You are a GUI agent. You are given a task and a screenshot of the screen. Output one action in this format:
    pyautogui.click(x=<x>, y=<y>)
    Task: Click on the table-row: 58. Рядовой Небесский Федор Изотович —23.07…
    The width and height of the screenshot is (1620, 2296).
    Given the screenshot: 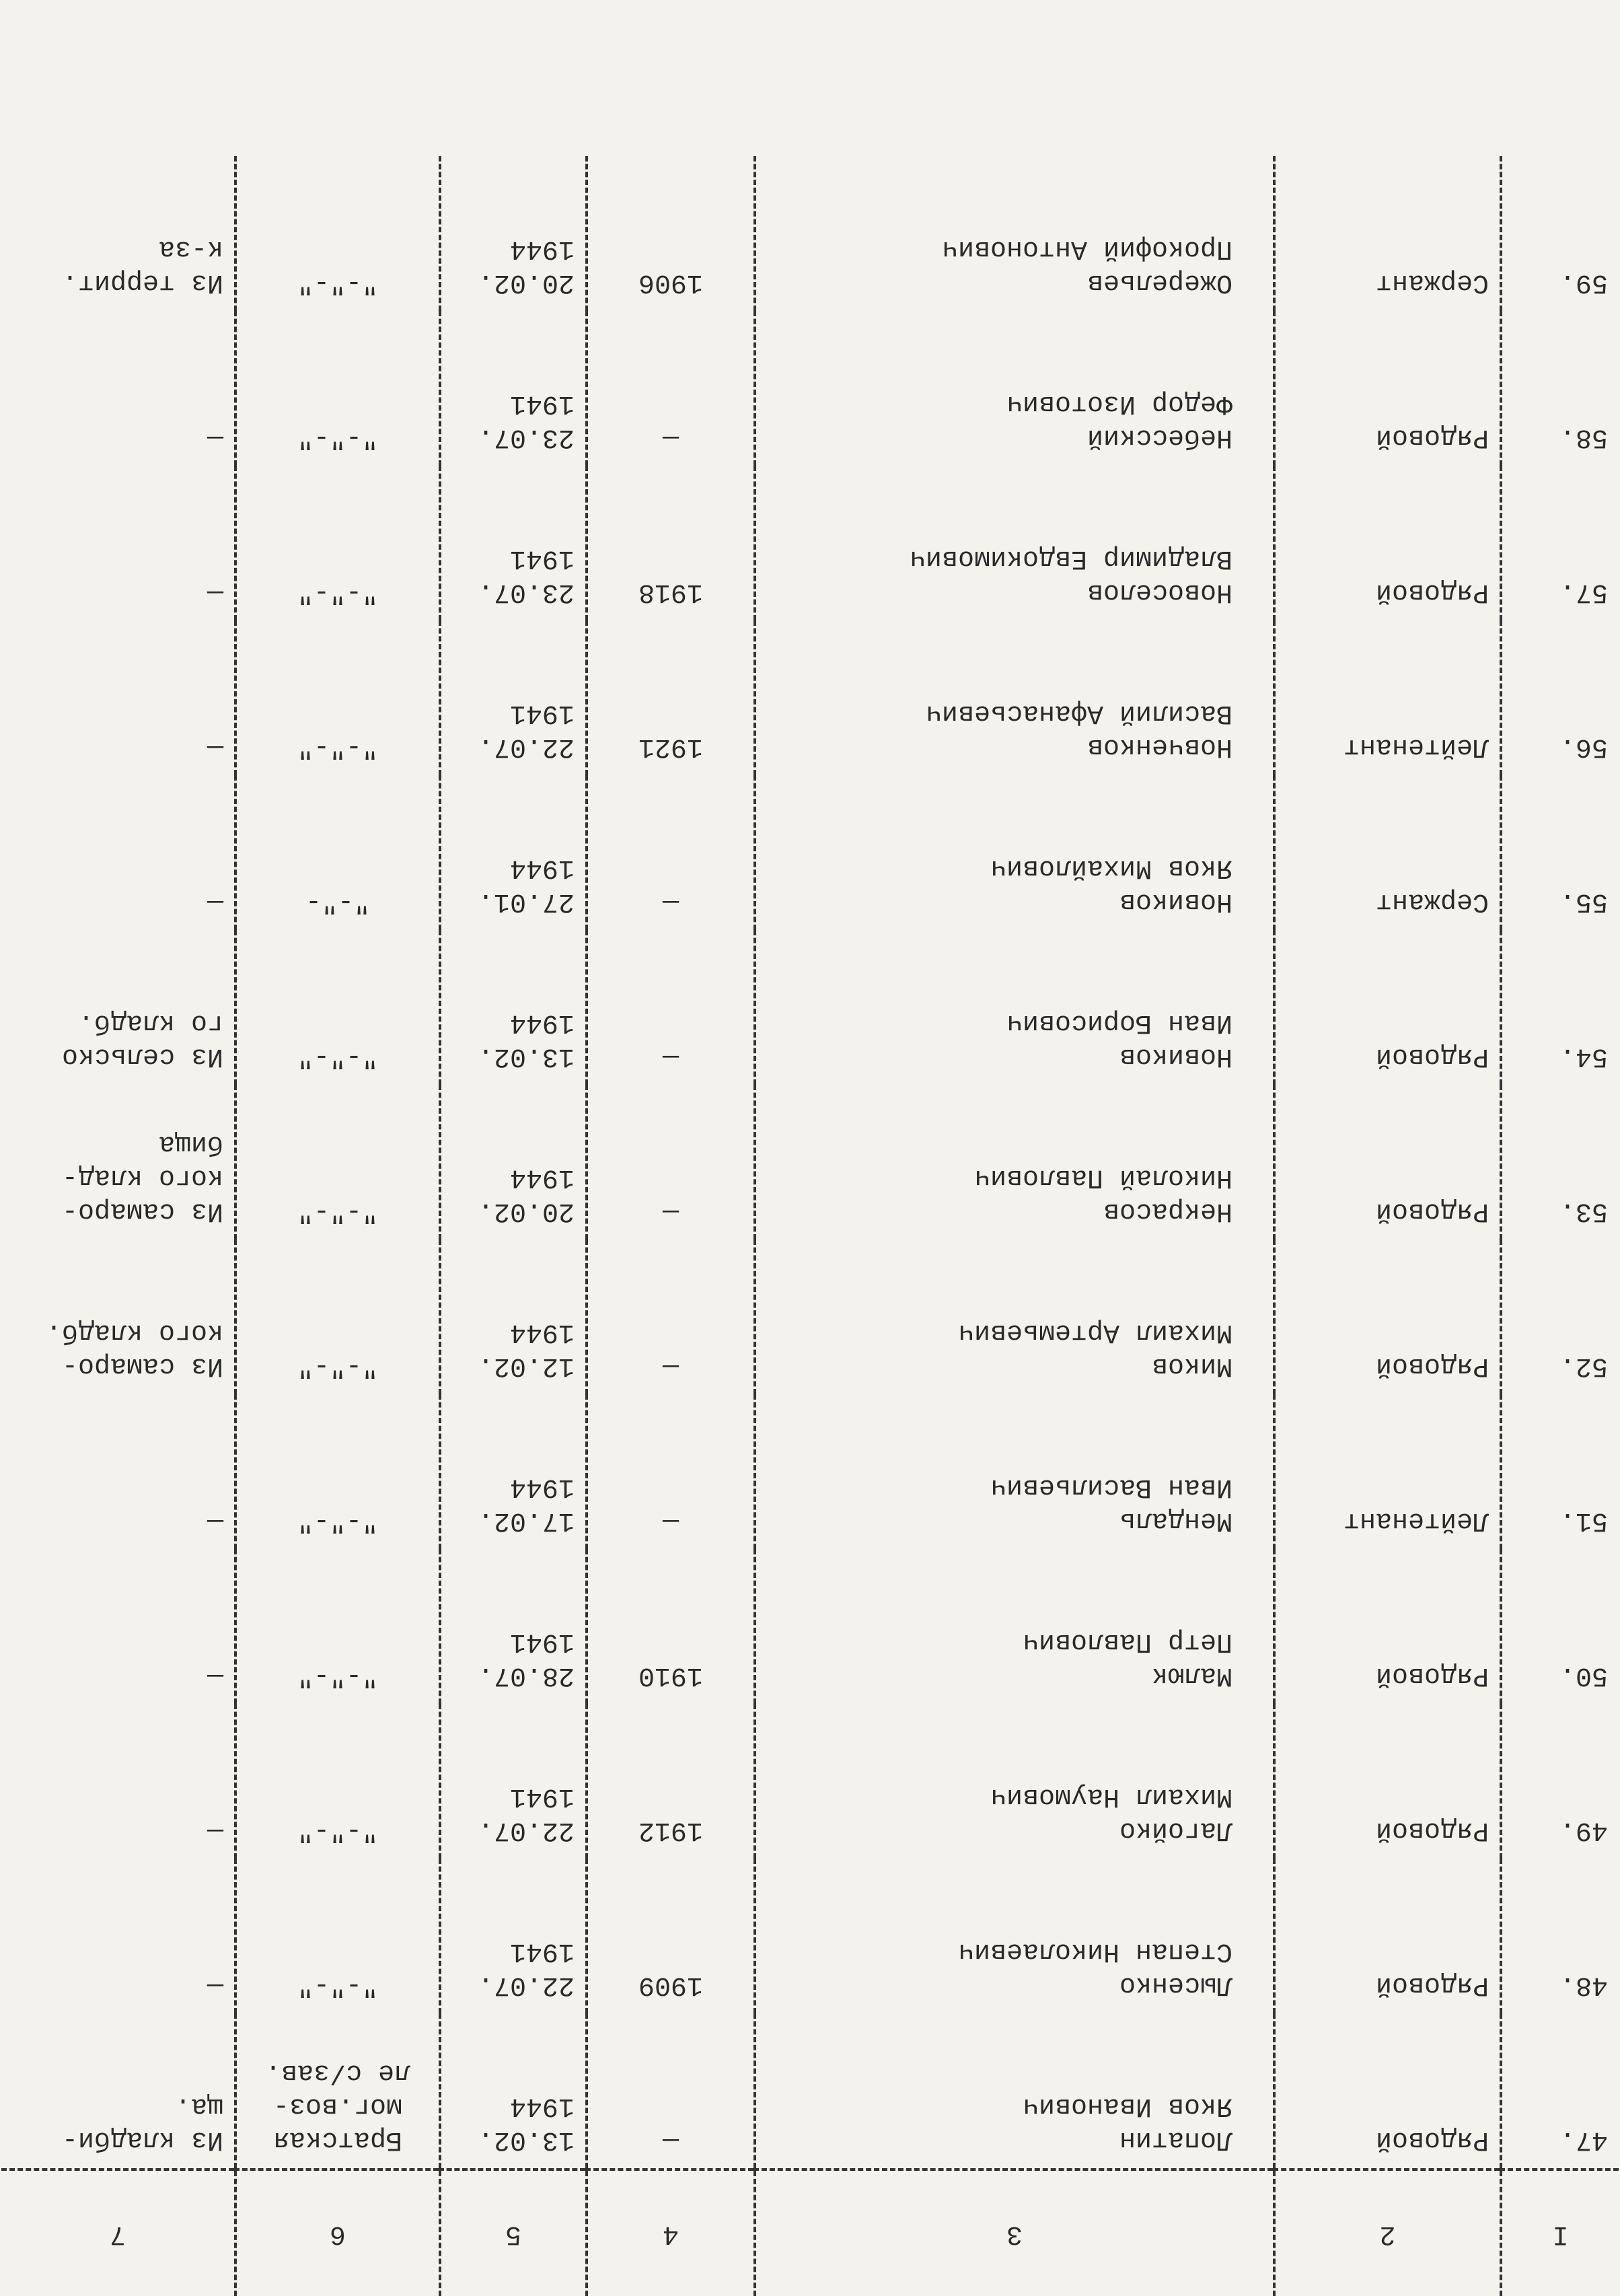 What is the action you would take?
    pyautogui.click(x=810, y=388)
    